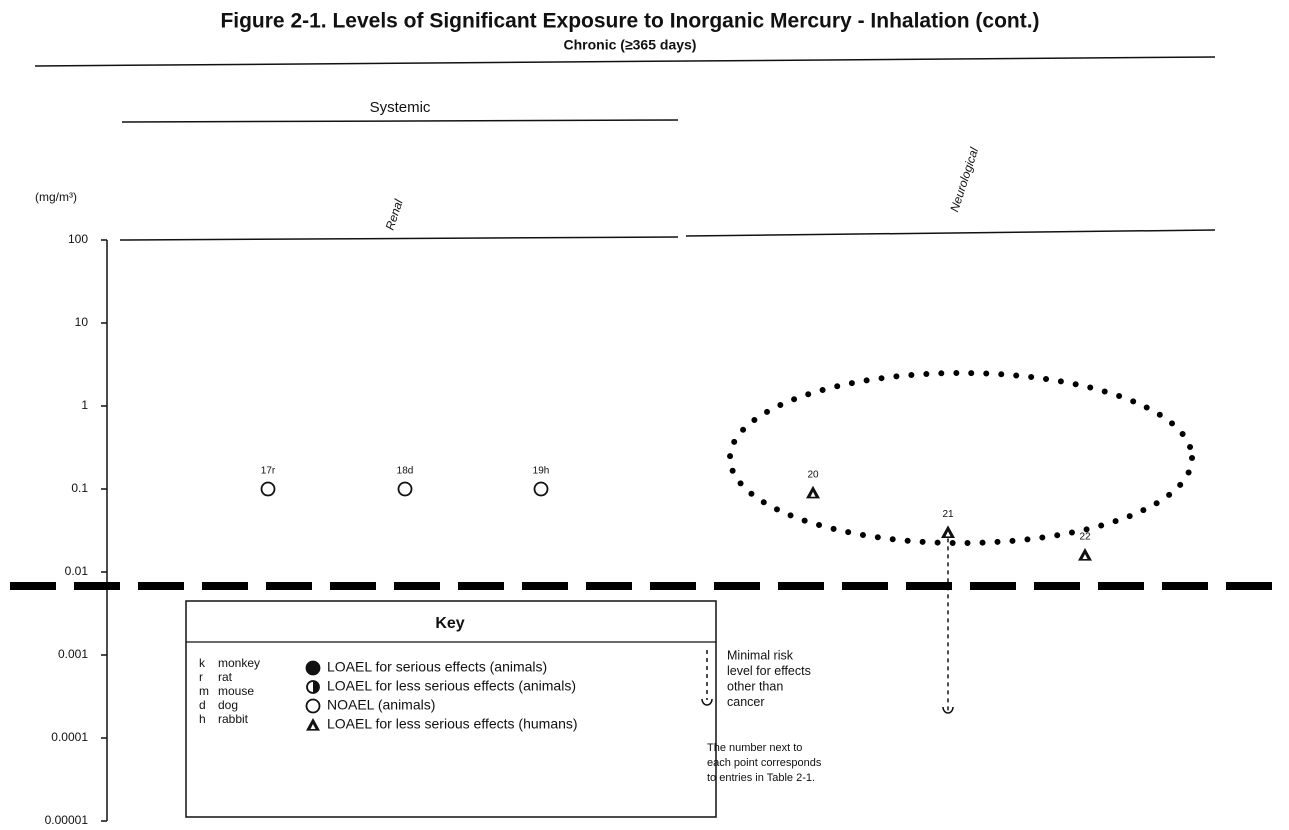  Describe the element at coordinates (769, 671) in the screenshot. I see `key-mrl-text: level for effects` at that location.